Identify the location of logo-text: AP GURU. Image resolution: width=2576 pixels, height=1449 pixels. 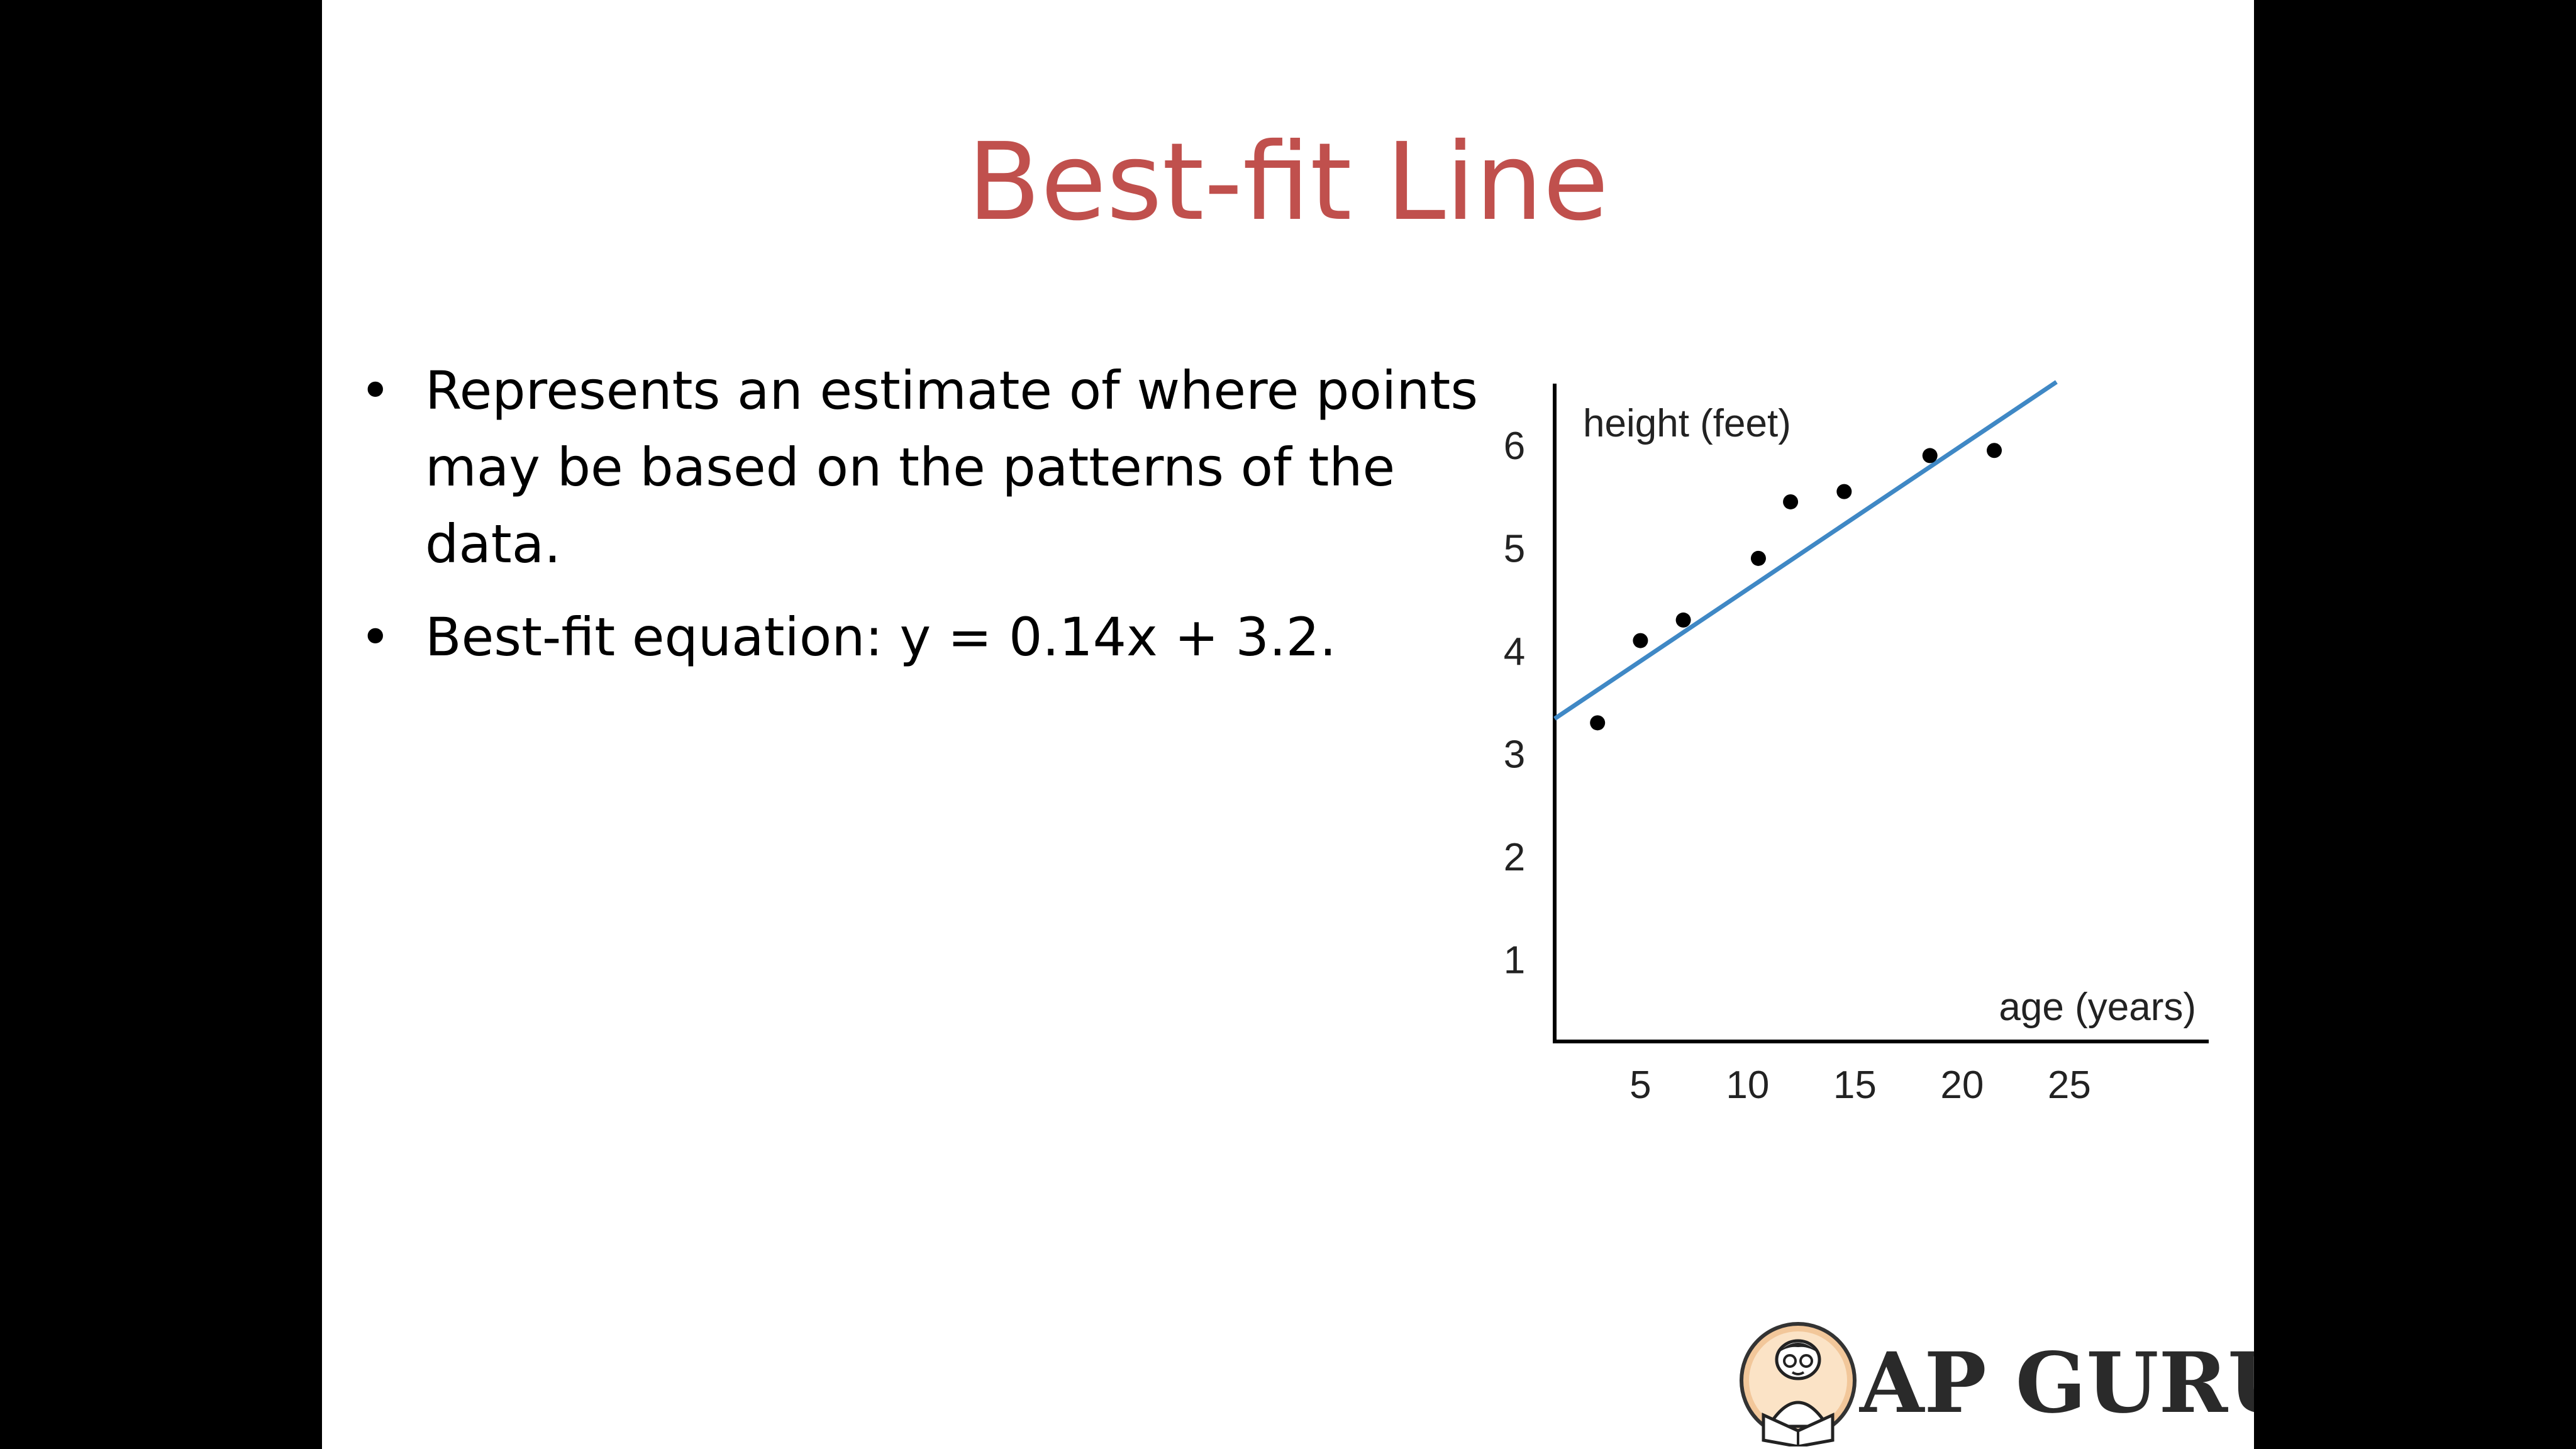
(2057, 1383).